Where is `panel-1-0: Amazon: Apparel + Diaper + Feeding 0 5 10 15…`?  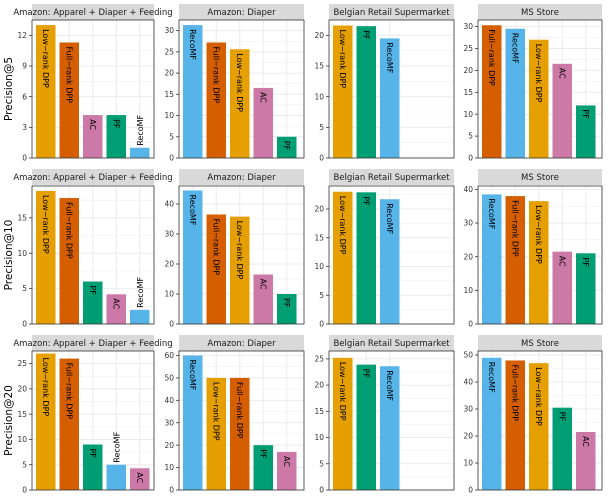
panel-1-0: Amazon: Apparel + Diaper + Feeding 0 5 10 15… is located at coordinates (93, 249).